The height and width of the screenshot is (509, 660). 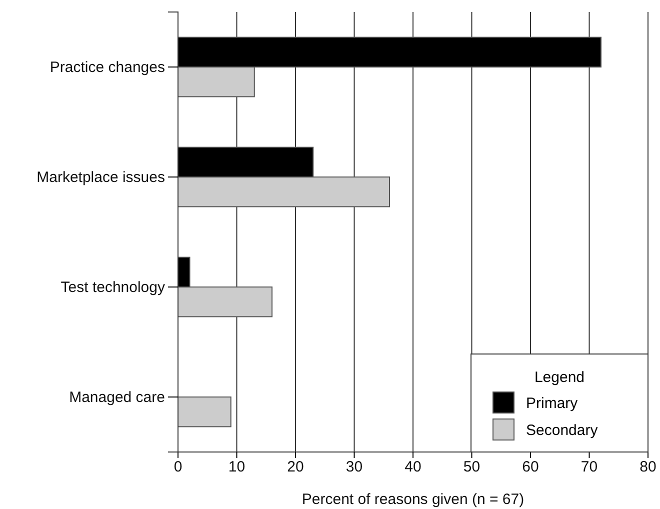 What do you see at coordinates (354, 467) in the screenshot?
I see `x-tick-label: 30` at bounding box center [354, 467].